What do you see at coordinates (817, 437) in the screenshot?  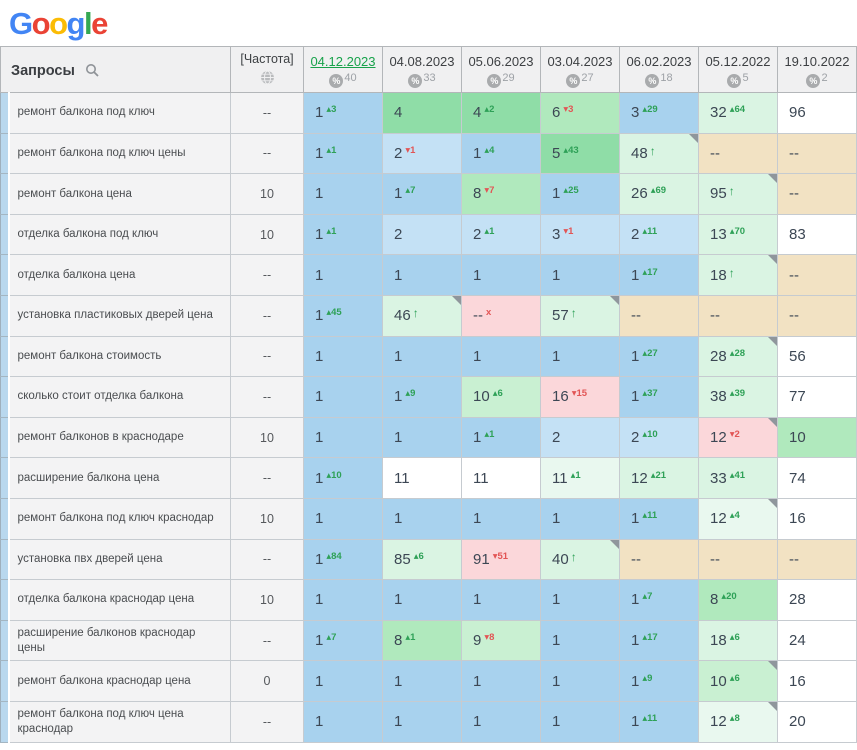 I see `position-cell: 10` at bounding box center [817, 437].